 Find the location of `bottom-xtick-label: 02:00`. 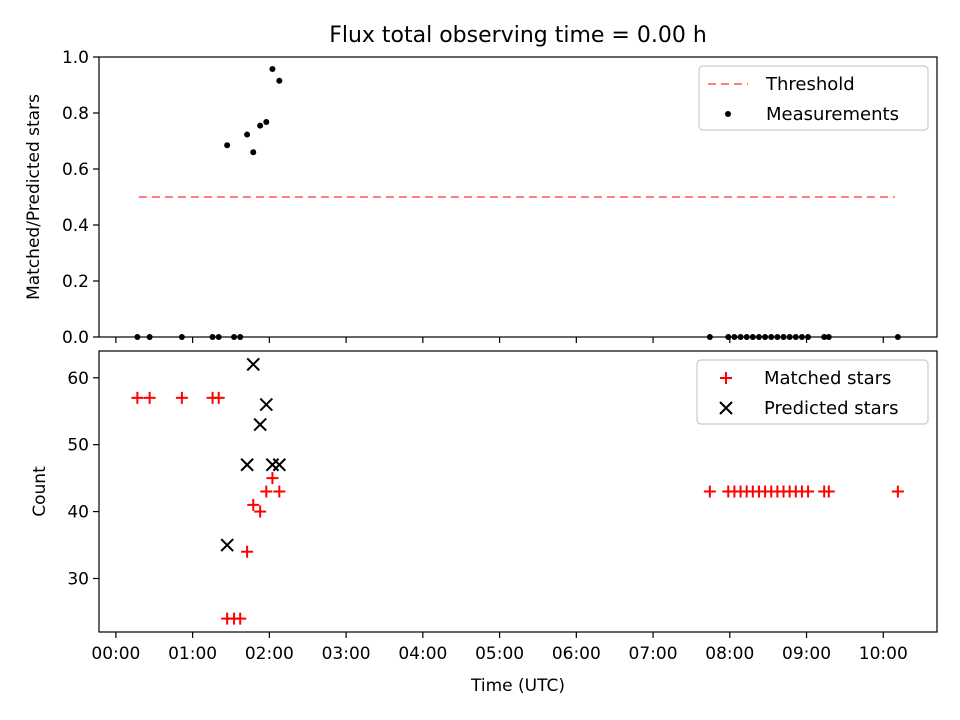

bottom-xtick-label: 02:00 is located at coordinates (269, 654).